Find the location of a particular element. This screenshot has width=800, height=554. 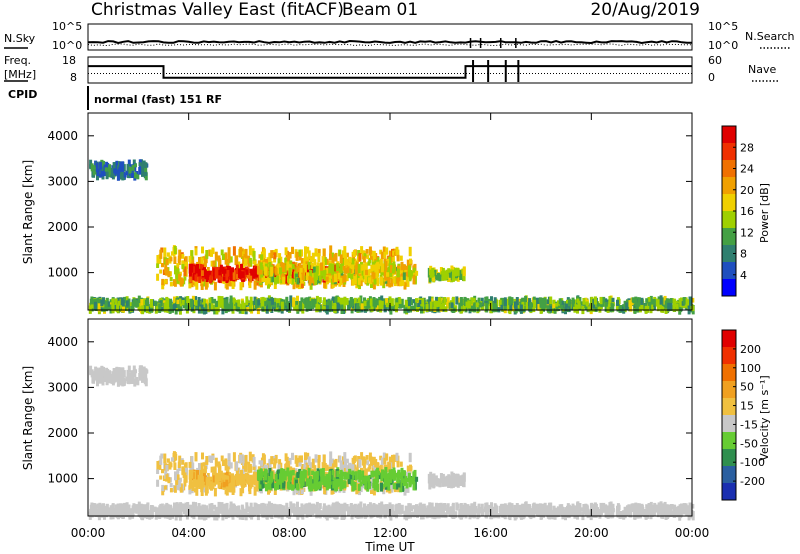

range-tick-label: 2000 is located at coordinates (62, 227).